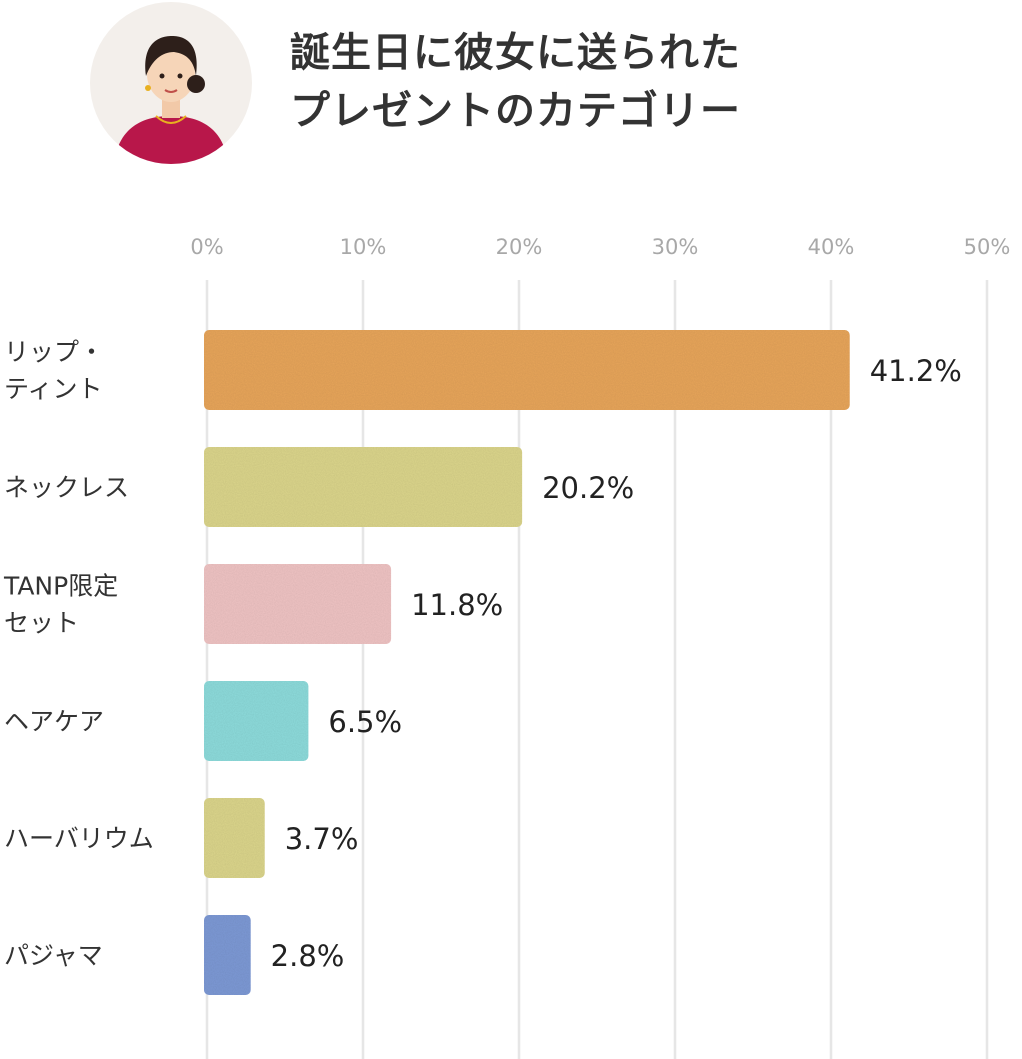 The image size is (1022, 1059). Describe the element at coordinates (53, 389) in the screenshot. I see `category-label: ティント` at that location.